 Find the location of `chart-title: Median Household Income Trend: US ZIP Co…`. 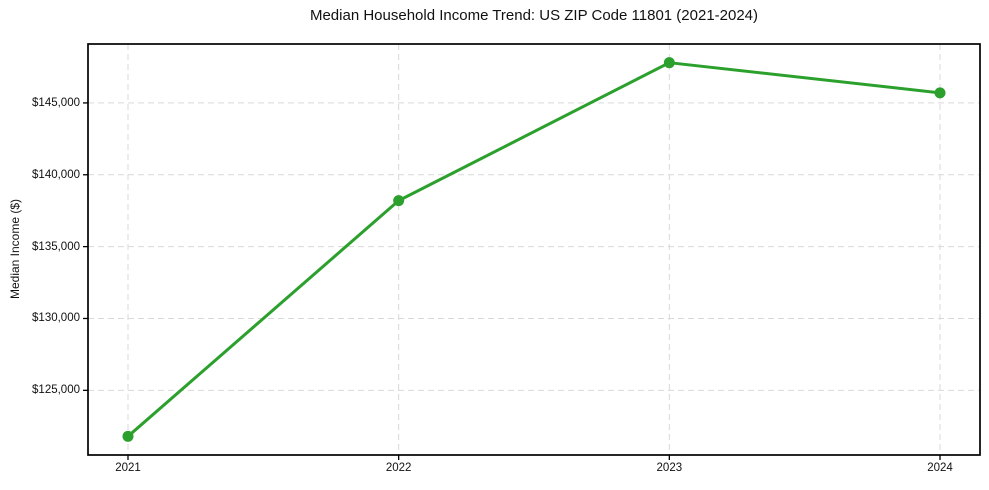

chart-title: Median Household Income Trend: US ZIP Co… is located at coordinates (534, 15).